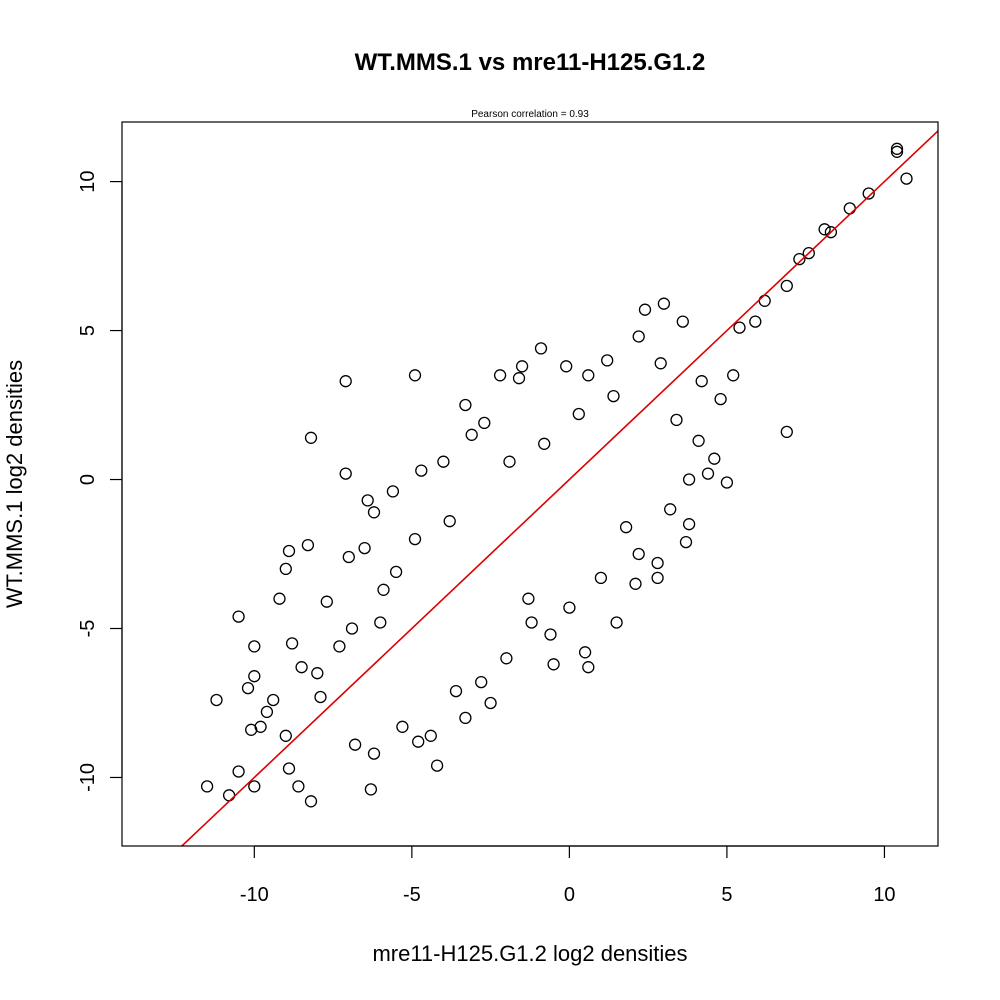 The image size is (1000, 1000). What do you see at coordinates (530, 62) in the screenshot?
I see `chart-title: WT.MMS.1 vs mre11-H125.G1.2` at bounding box center [530, 62].